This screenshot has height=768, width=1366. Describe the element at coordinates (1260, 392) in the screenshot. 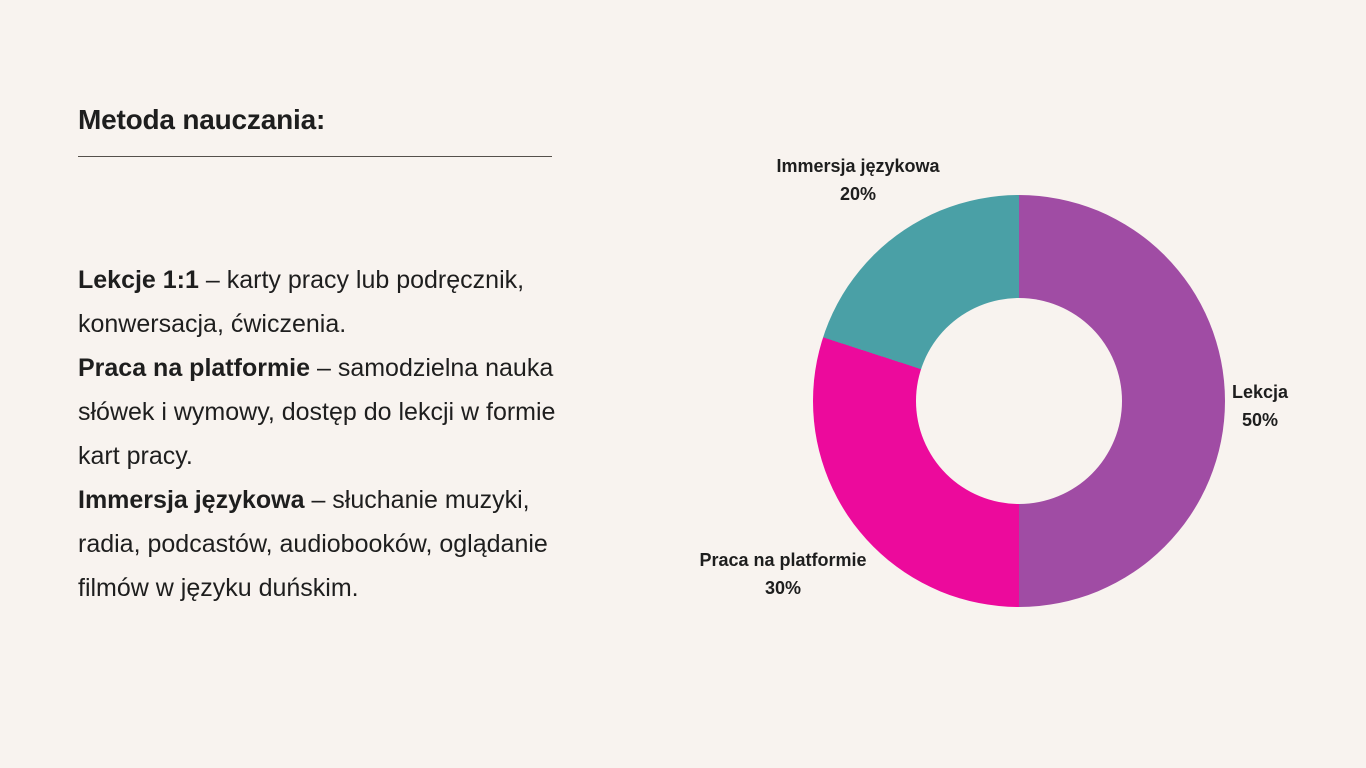

I see `chart-label-lekcja-name: Lekcja` at that location.